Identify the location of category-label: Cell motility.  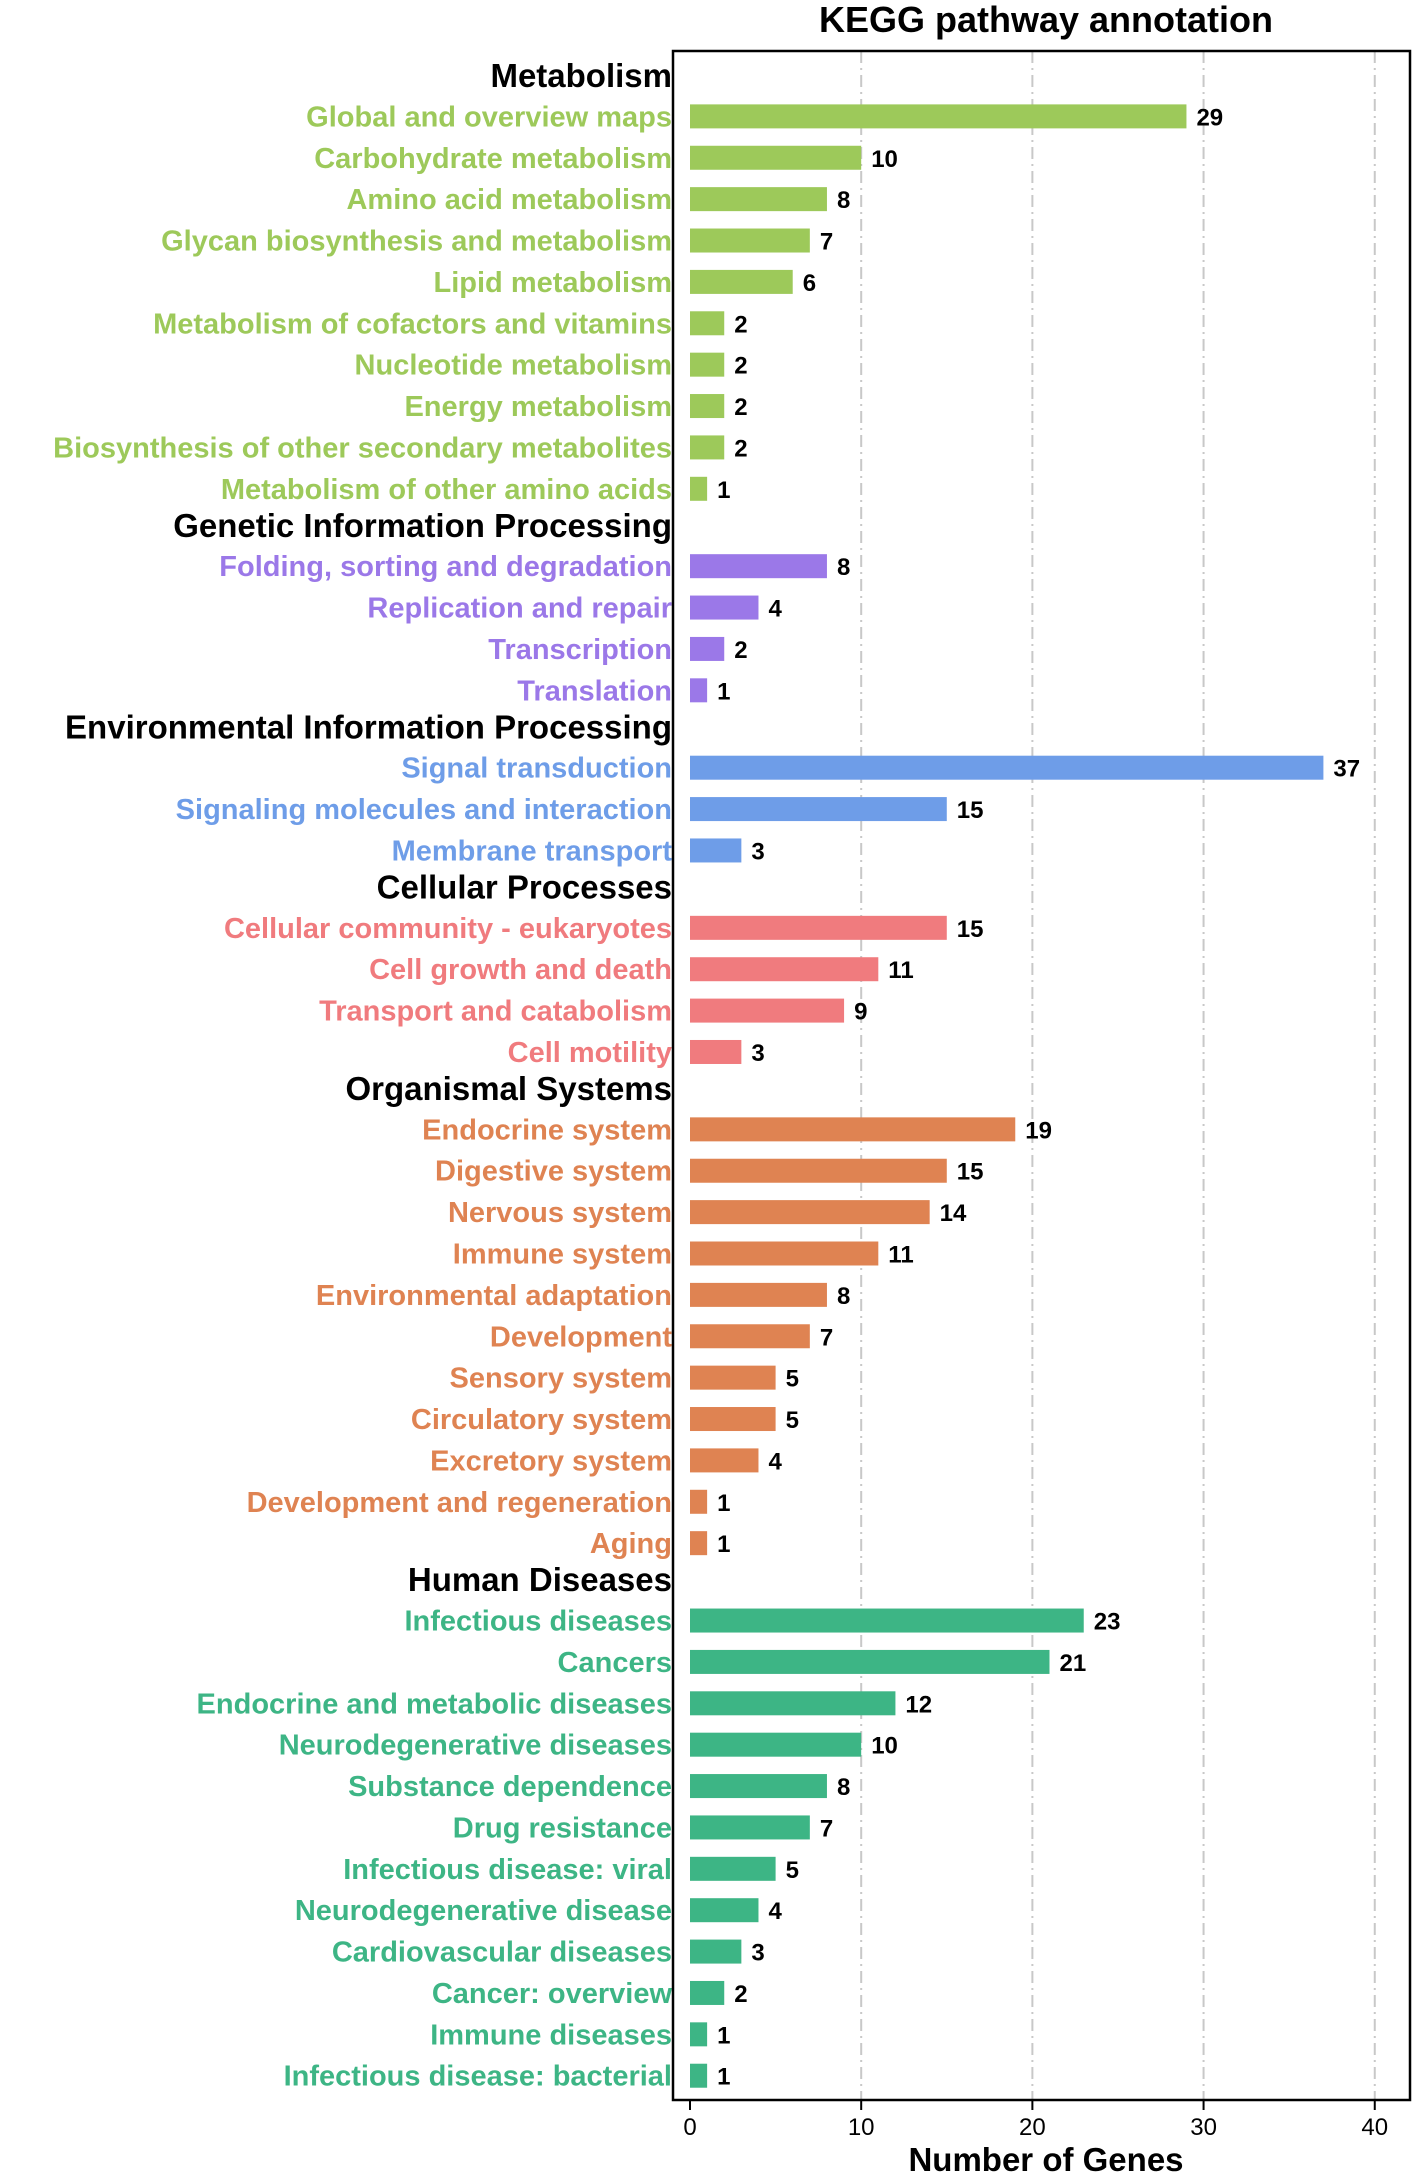
(590, 1053).